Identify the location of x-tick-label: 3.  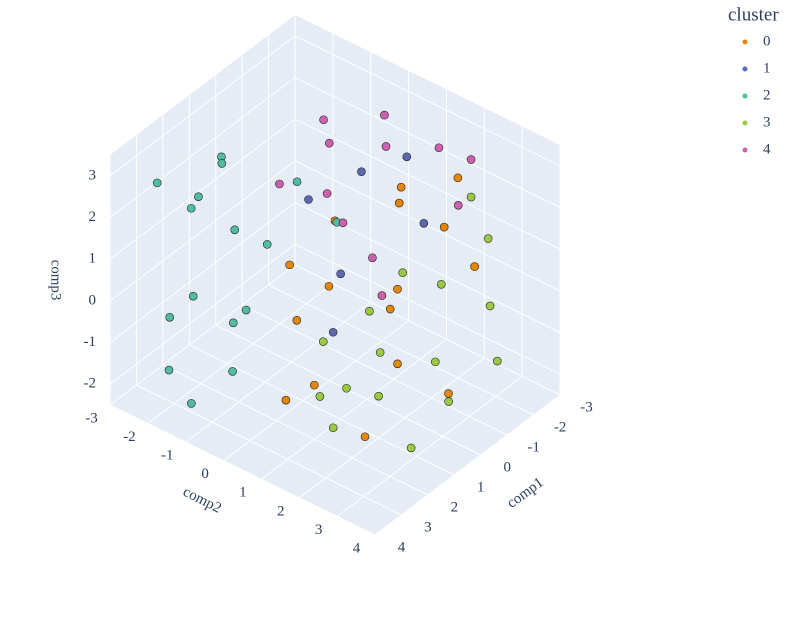
(428, 527).